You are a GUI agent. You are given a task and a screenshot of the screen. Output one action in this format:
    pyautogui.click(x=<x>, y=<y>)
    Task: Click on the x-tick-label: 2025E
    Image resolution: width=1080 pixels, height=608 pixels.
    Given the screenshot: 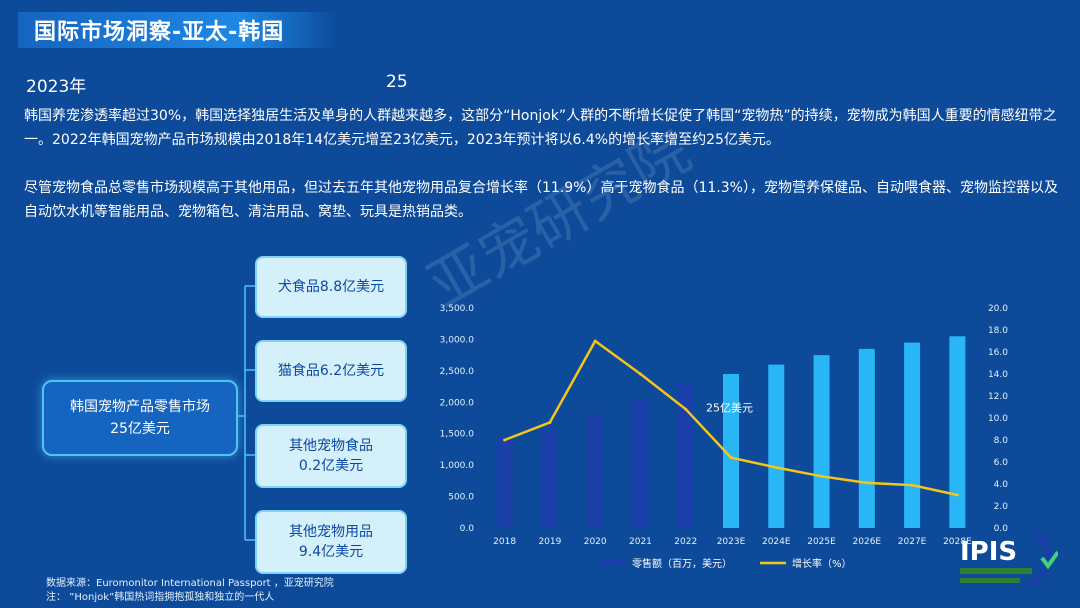 What is the action you would take?
    pyautogui.click(x=821, y=542)
    